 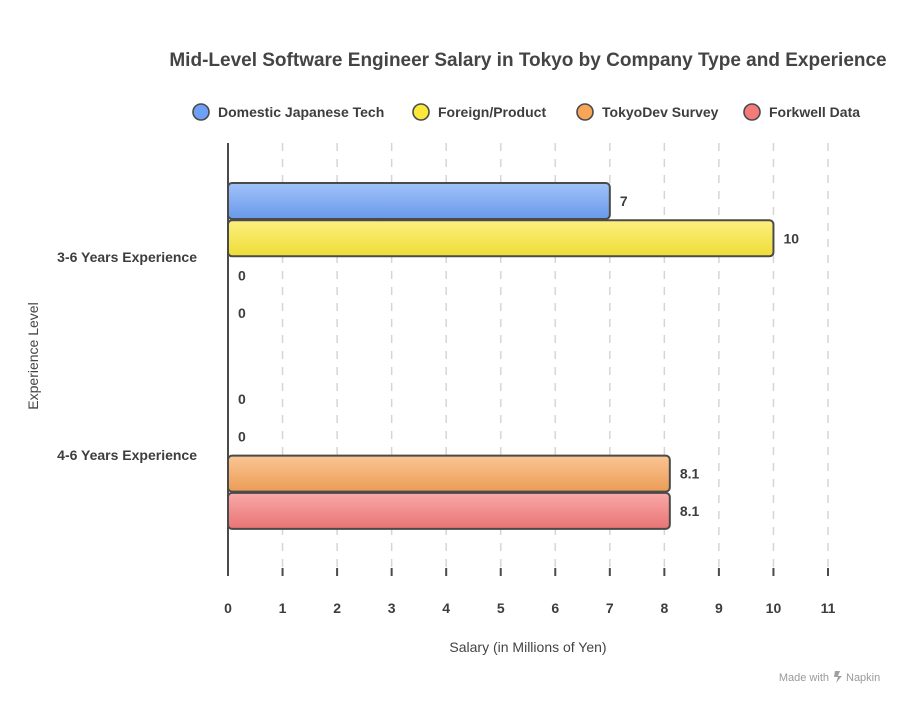 I want to click on tick-label-10: 10, so click(x=774, y=608).